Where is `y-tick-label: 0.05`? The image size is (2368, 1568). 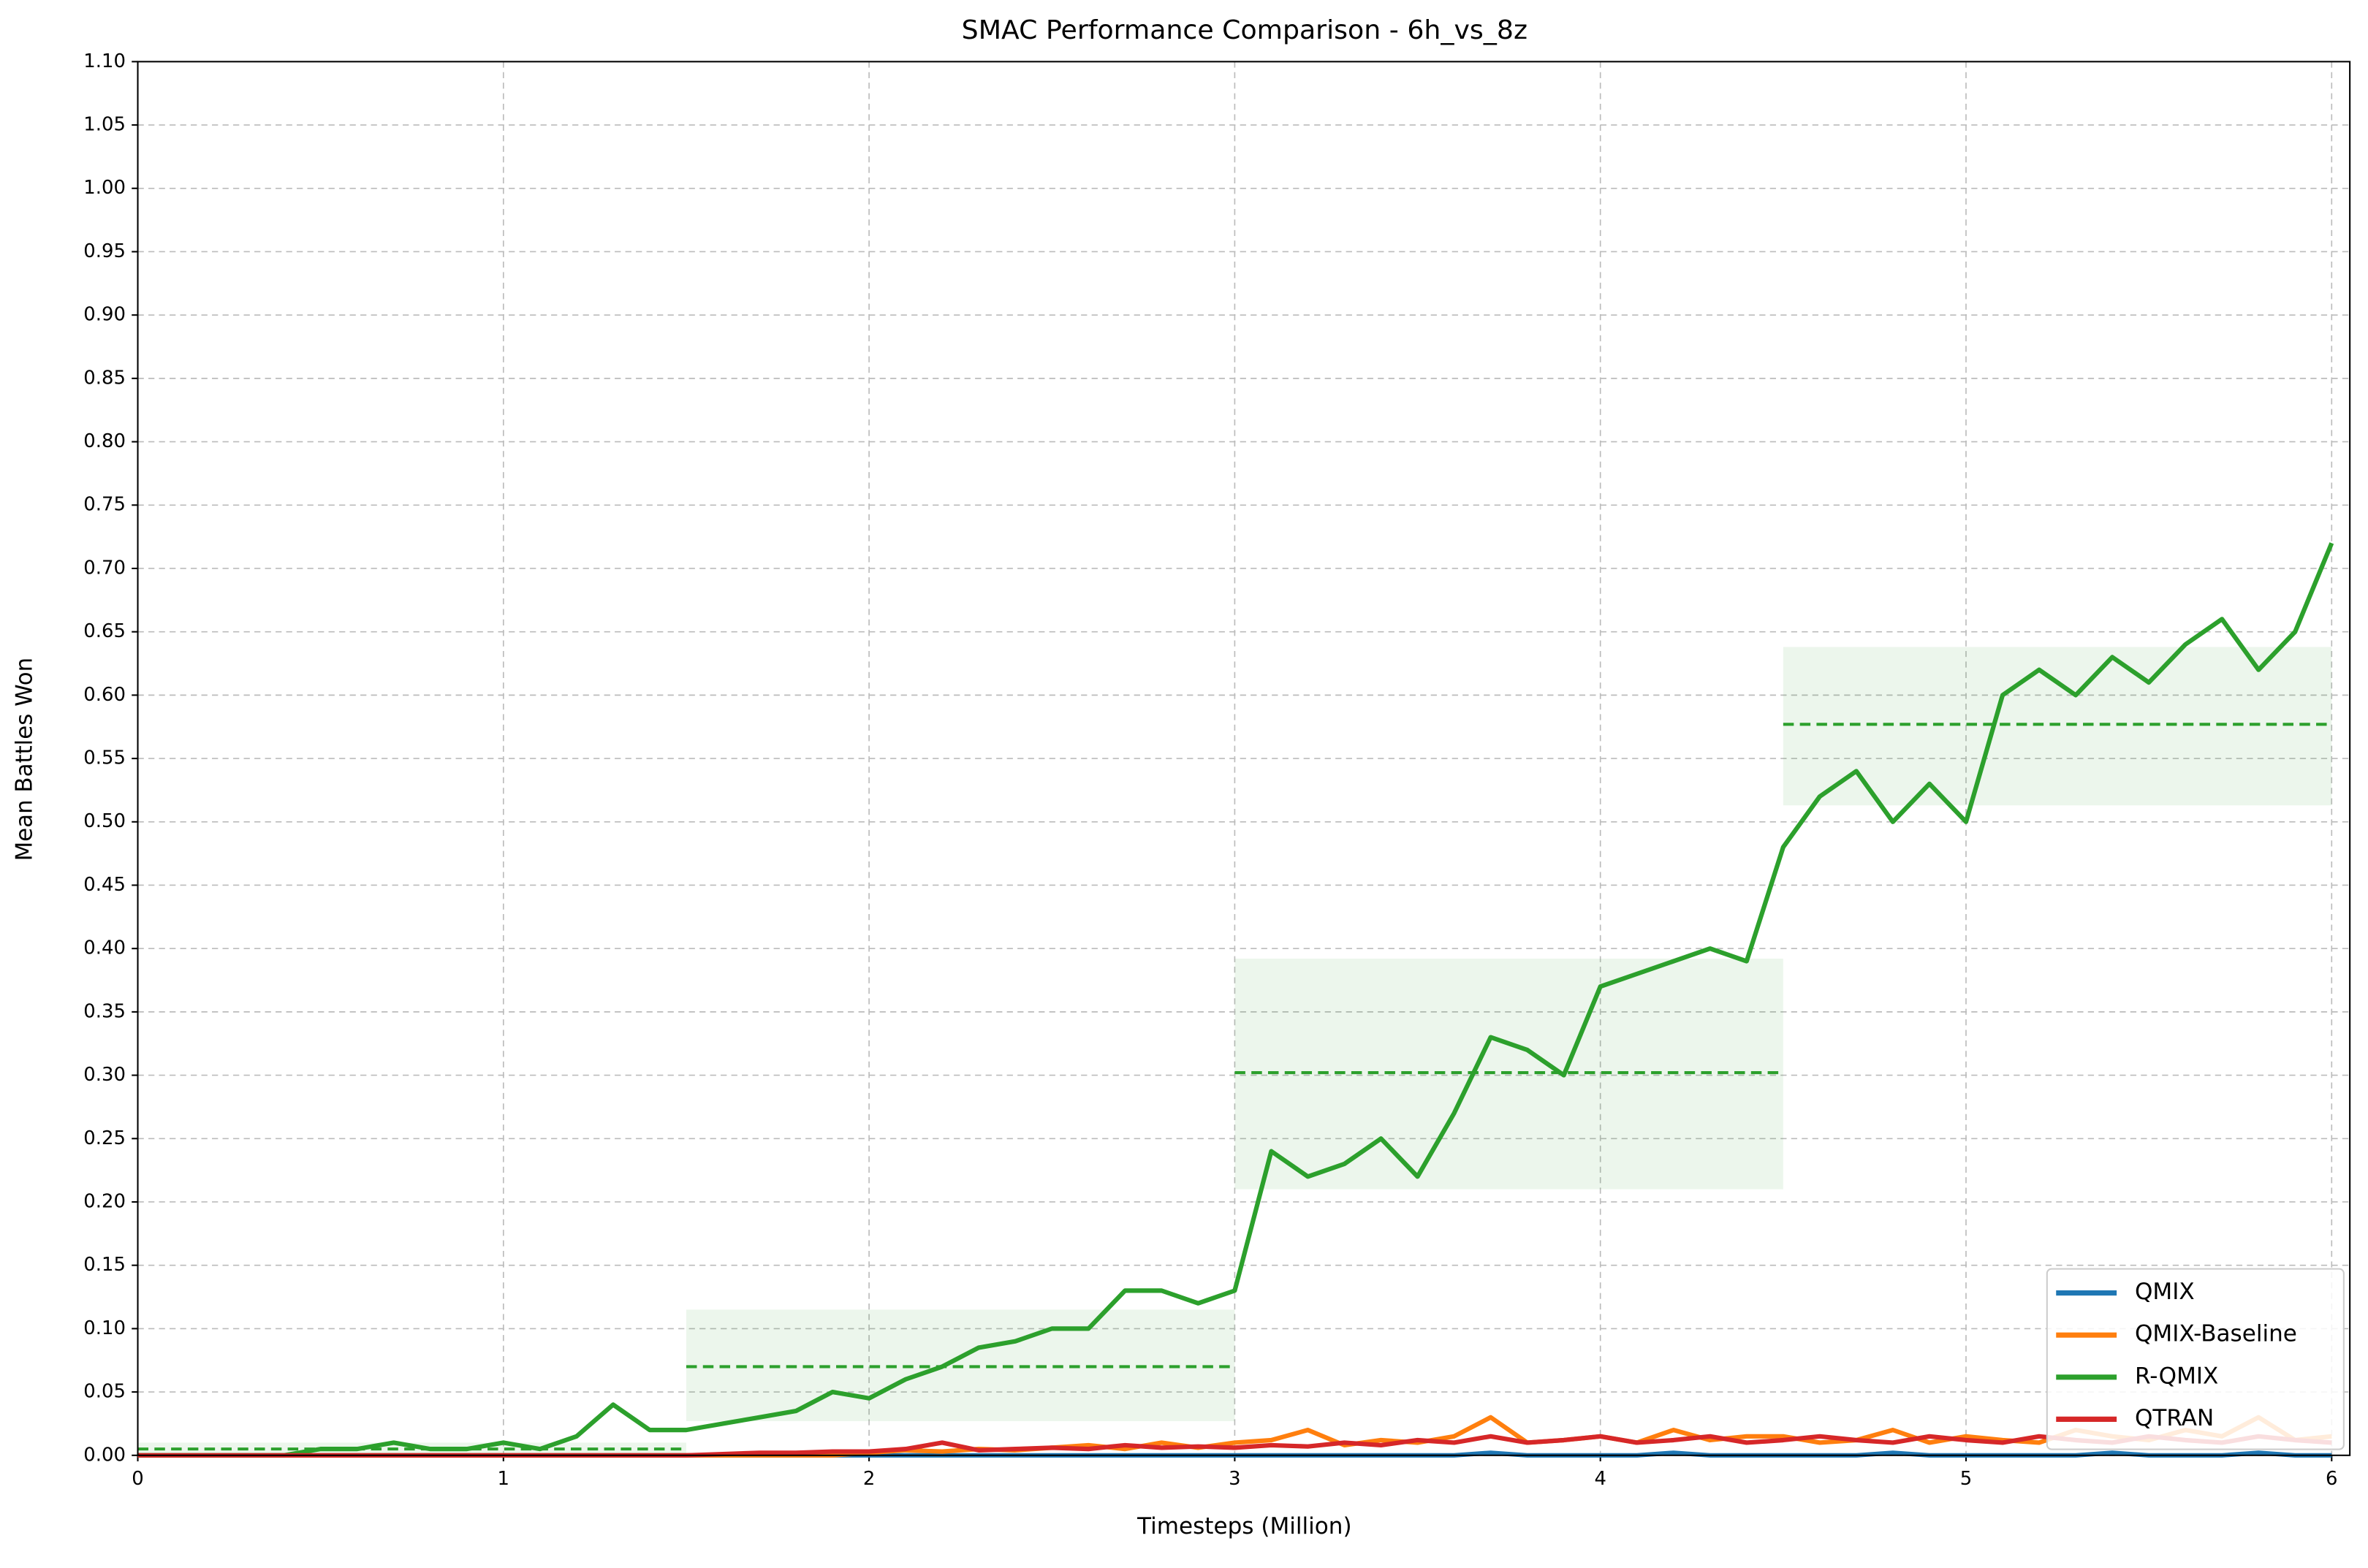
y-tick-label: 0.05 is located at coordinates (104, 1392).